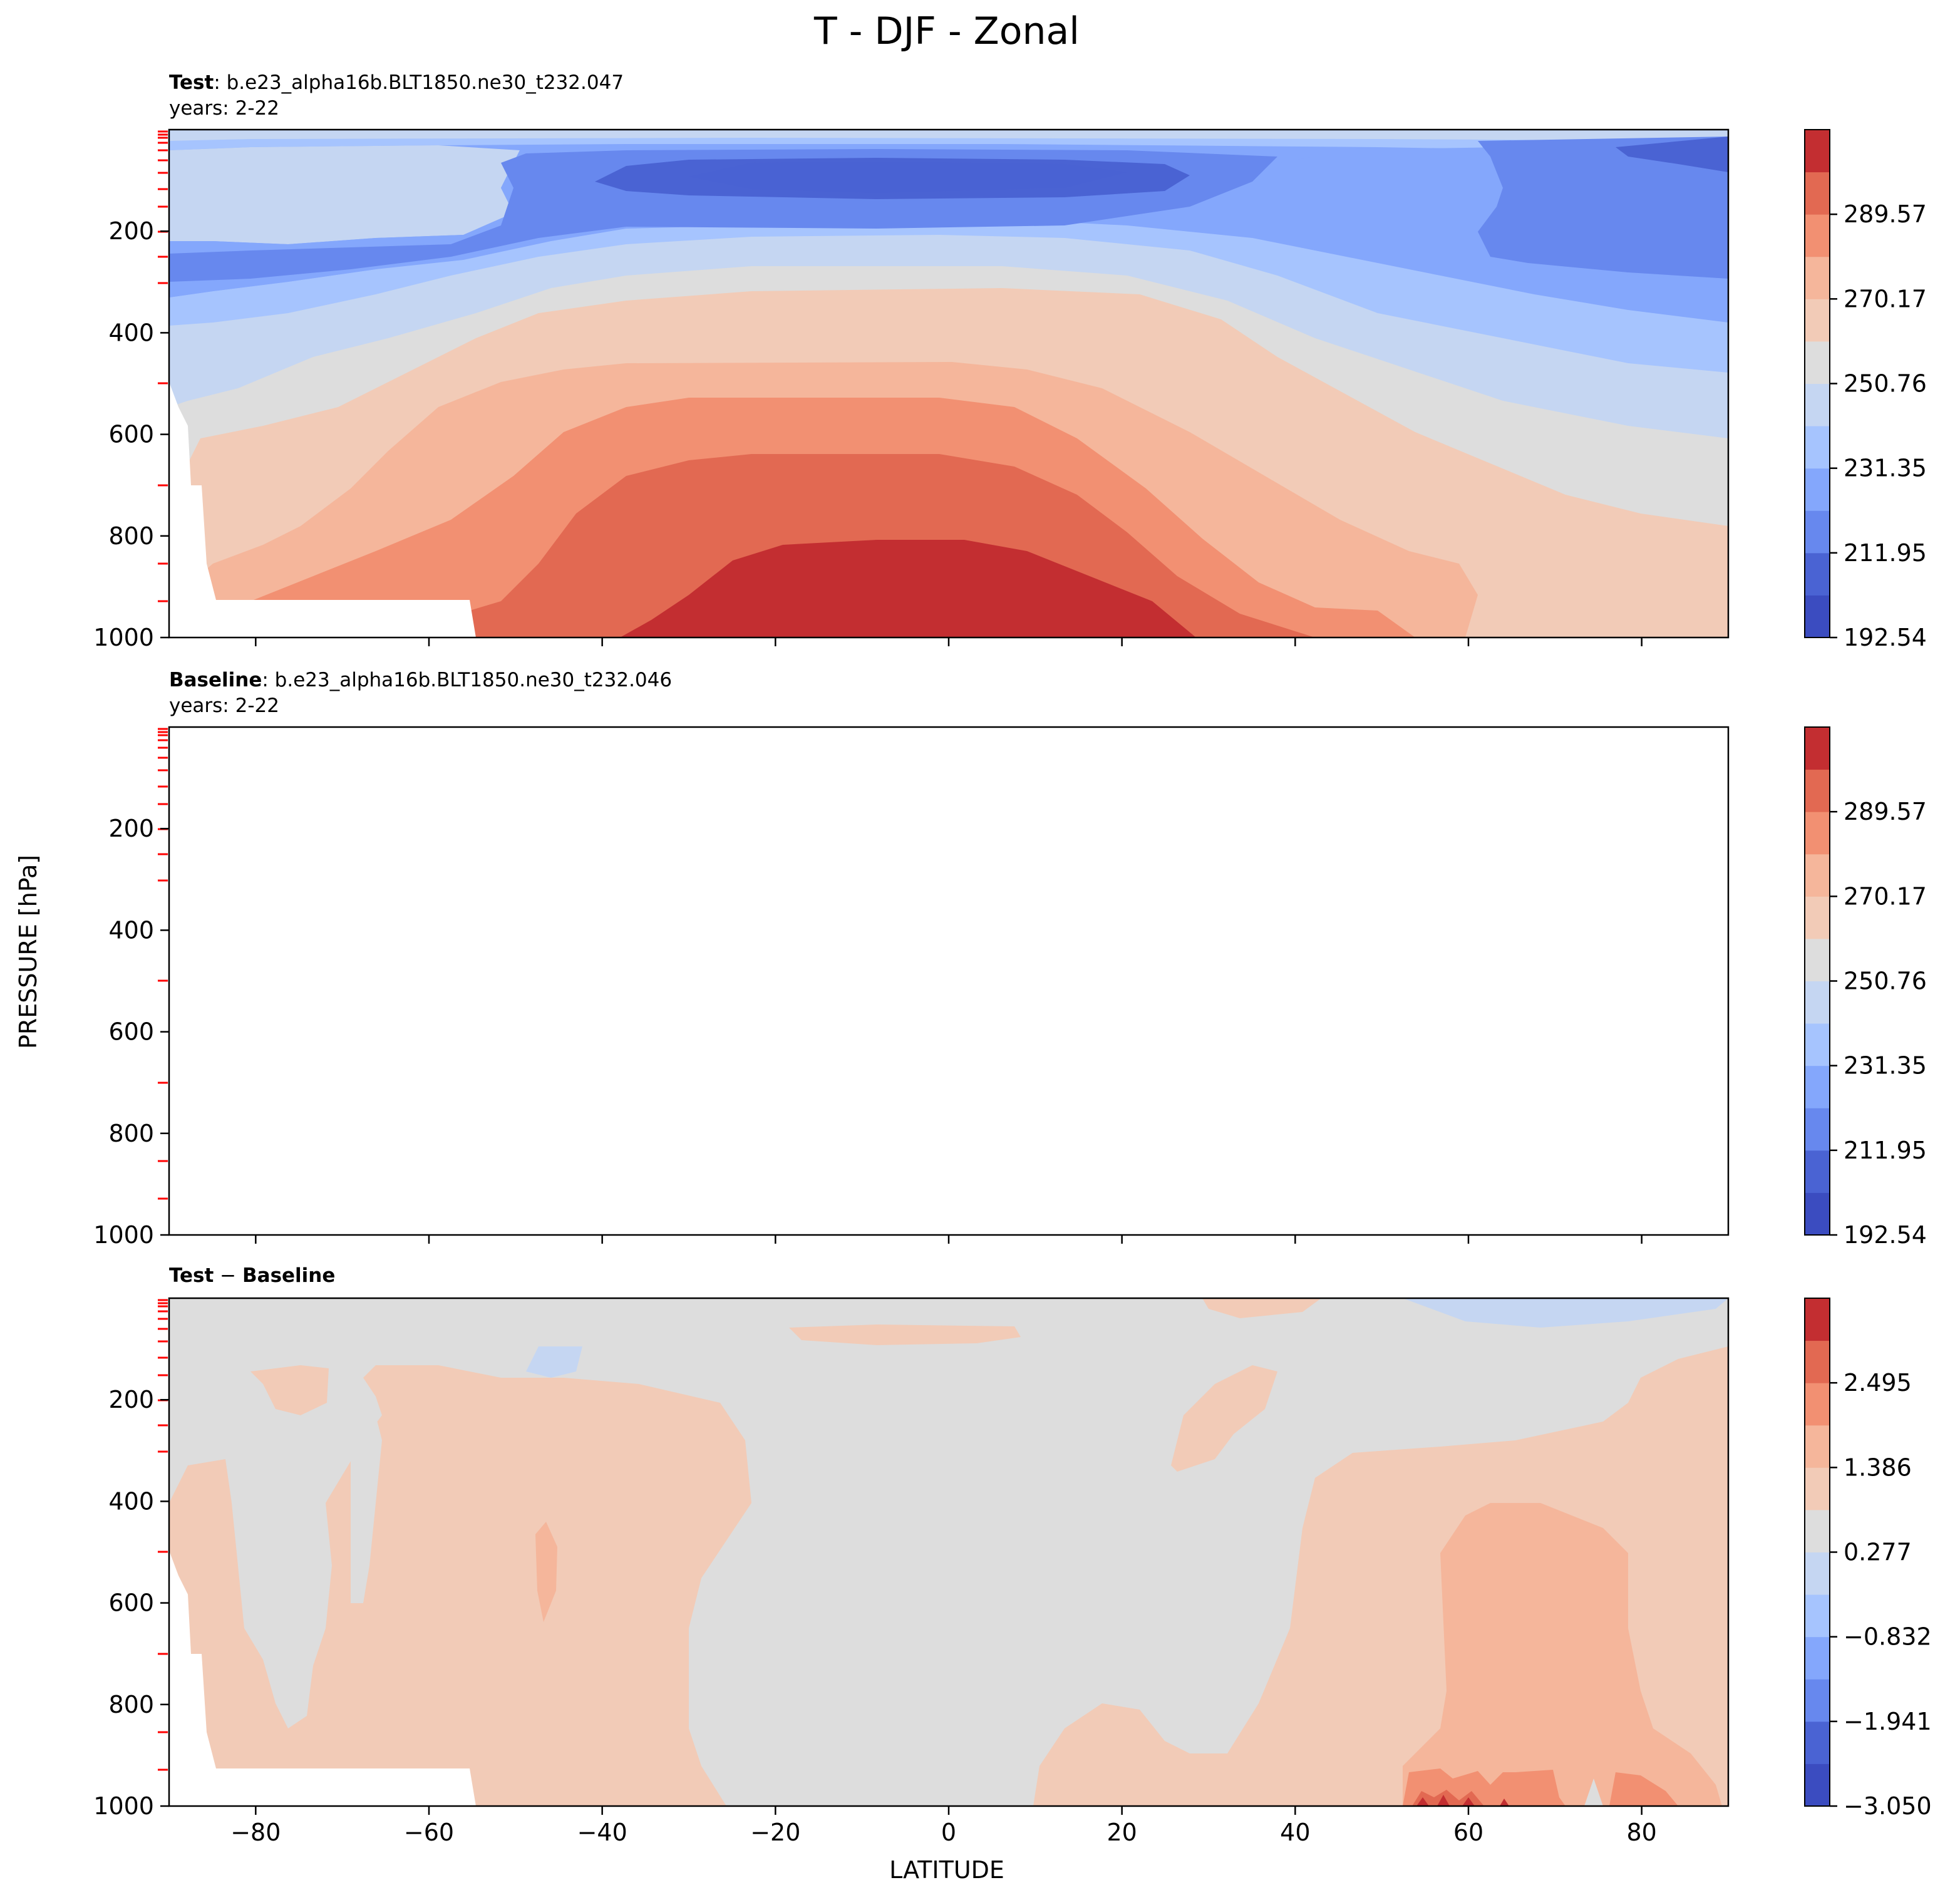 The width and height of the screenshot is (1960, 1900). I want to click on band-test-missing, so click(323, 510).